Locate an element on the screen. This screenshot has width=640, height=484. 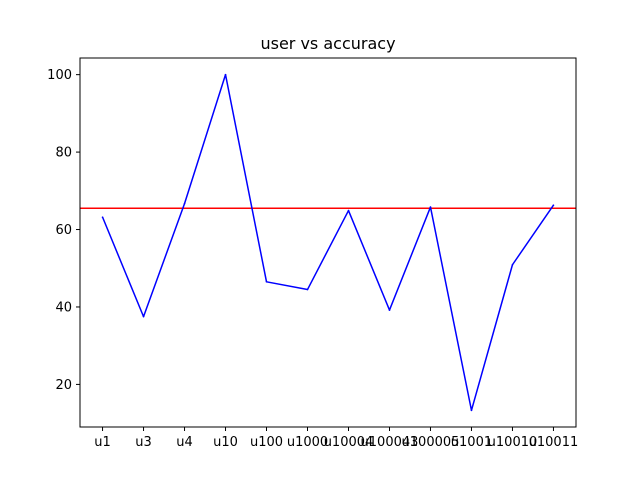
x-tick-label: u100043 is located at coordinates (390, 442).